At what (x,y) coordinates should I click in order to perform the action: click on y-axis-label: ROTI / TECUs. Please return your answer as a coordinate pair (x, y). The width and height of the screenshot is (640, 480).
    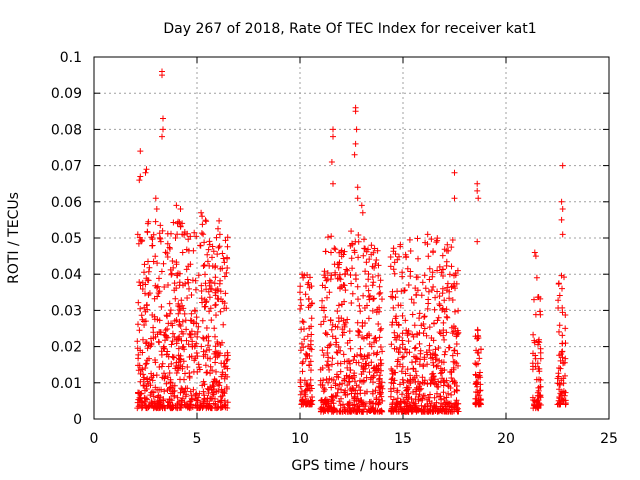
    Looking at the image, I should click on (14, 238).